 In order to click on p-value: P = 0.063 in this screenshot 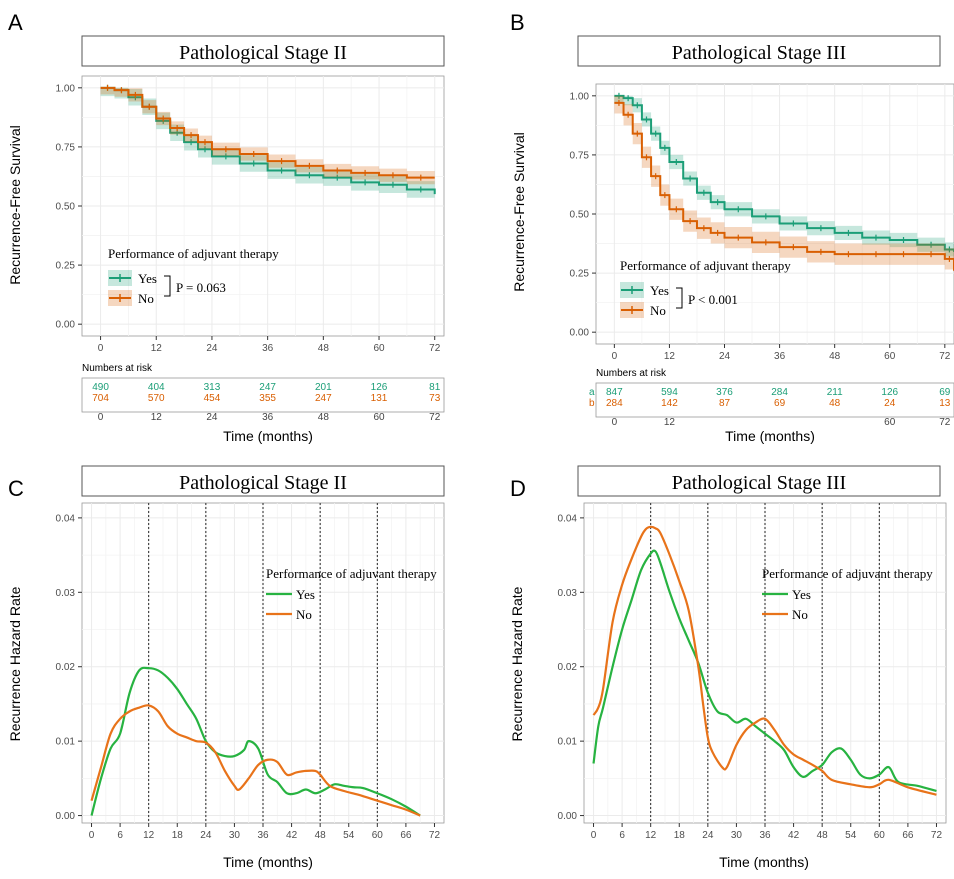, I will do `click(201, 287)`.